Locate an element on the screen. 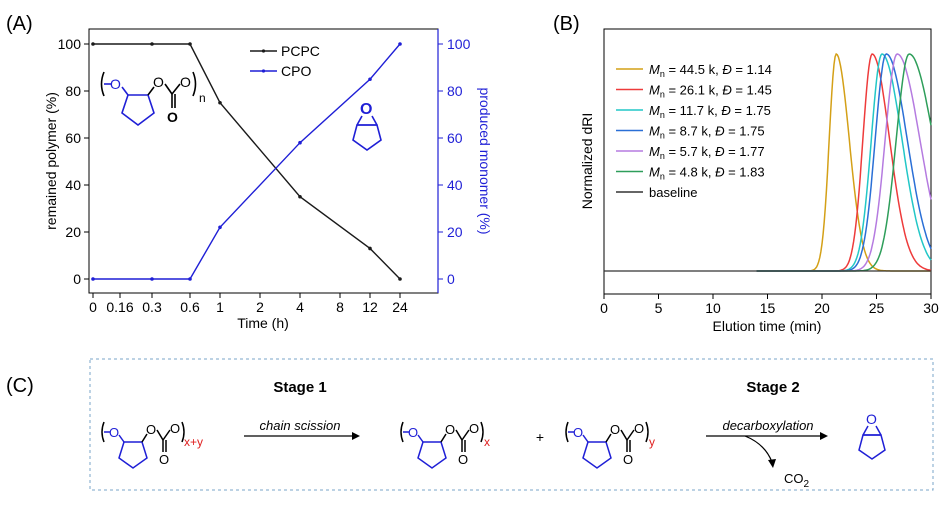 The height and width of the screenshot is (519, 941). a-left-tick-label: 0 is located at coordinates (77, 279).